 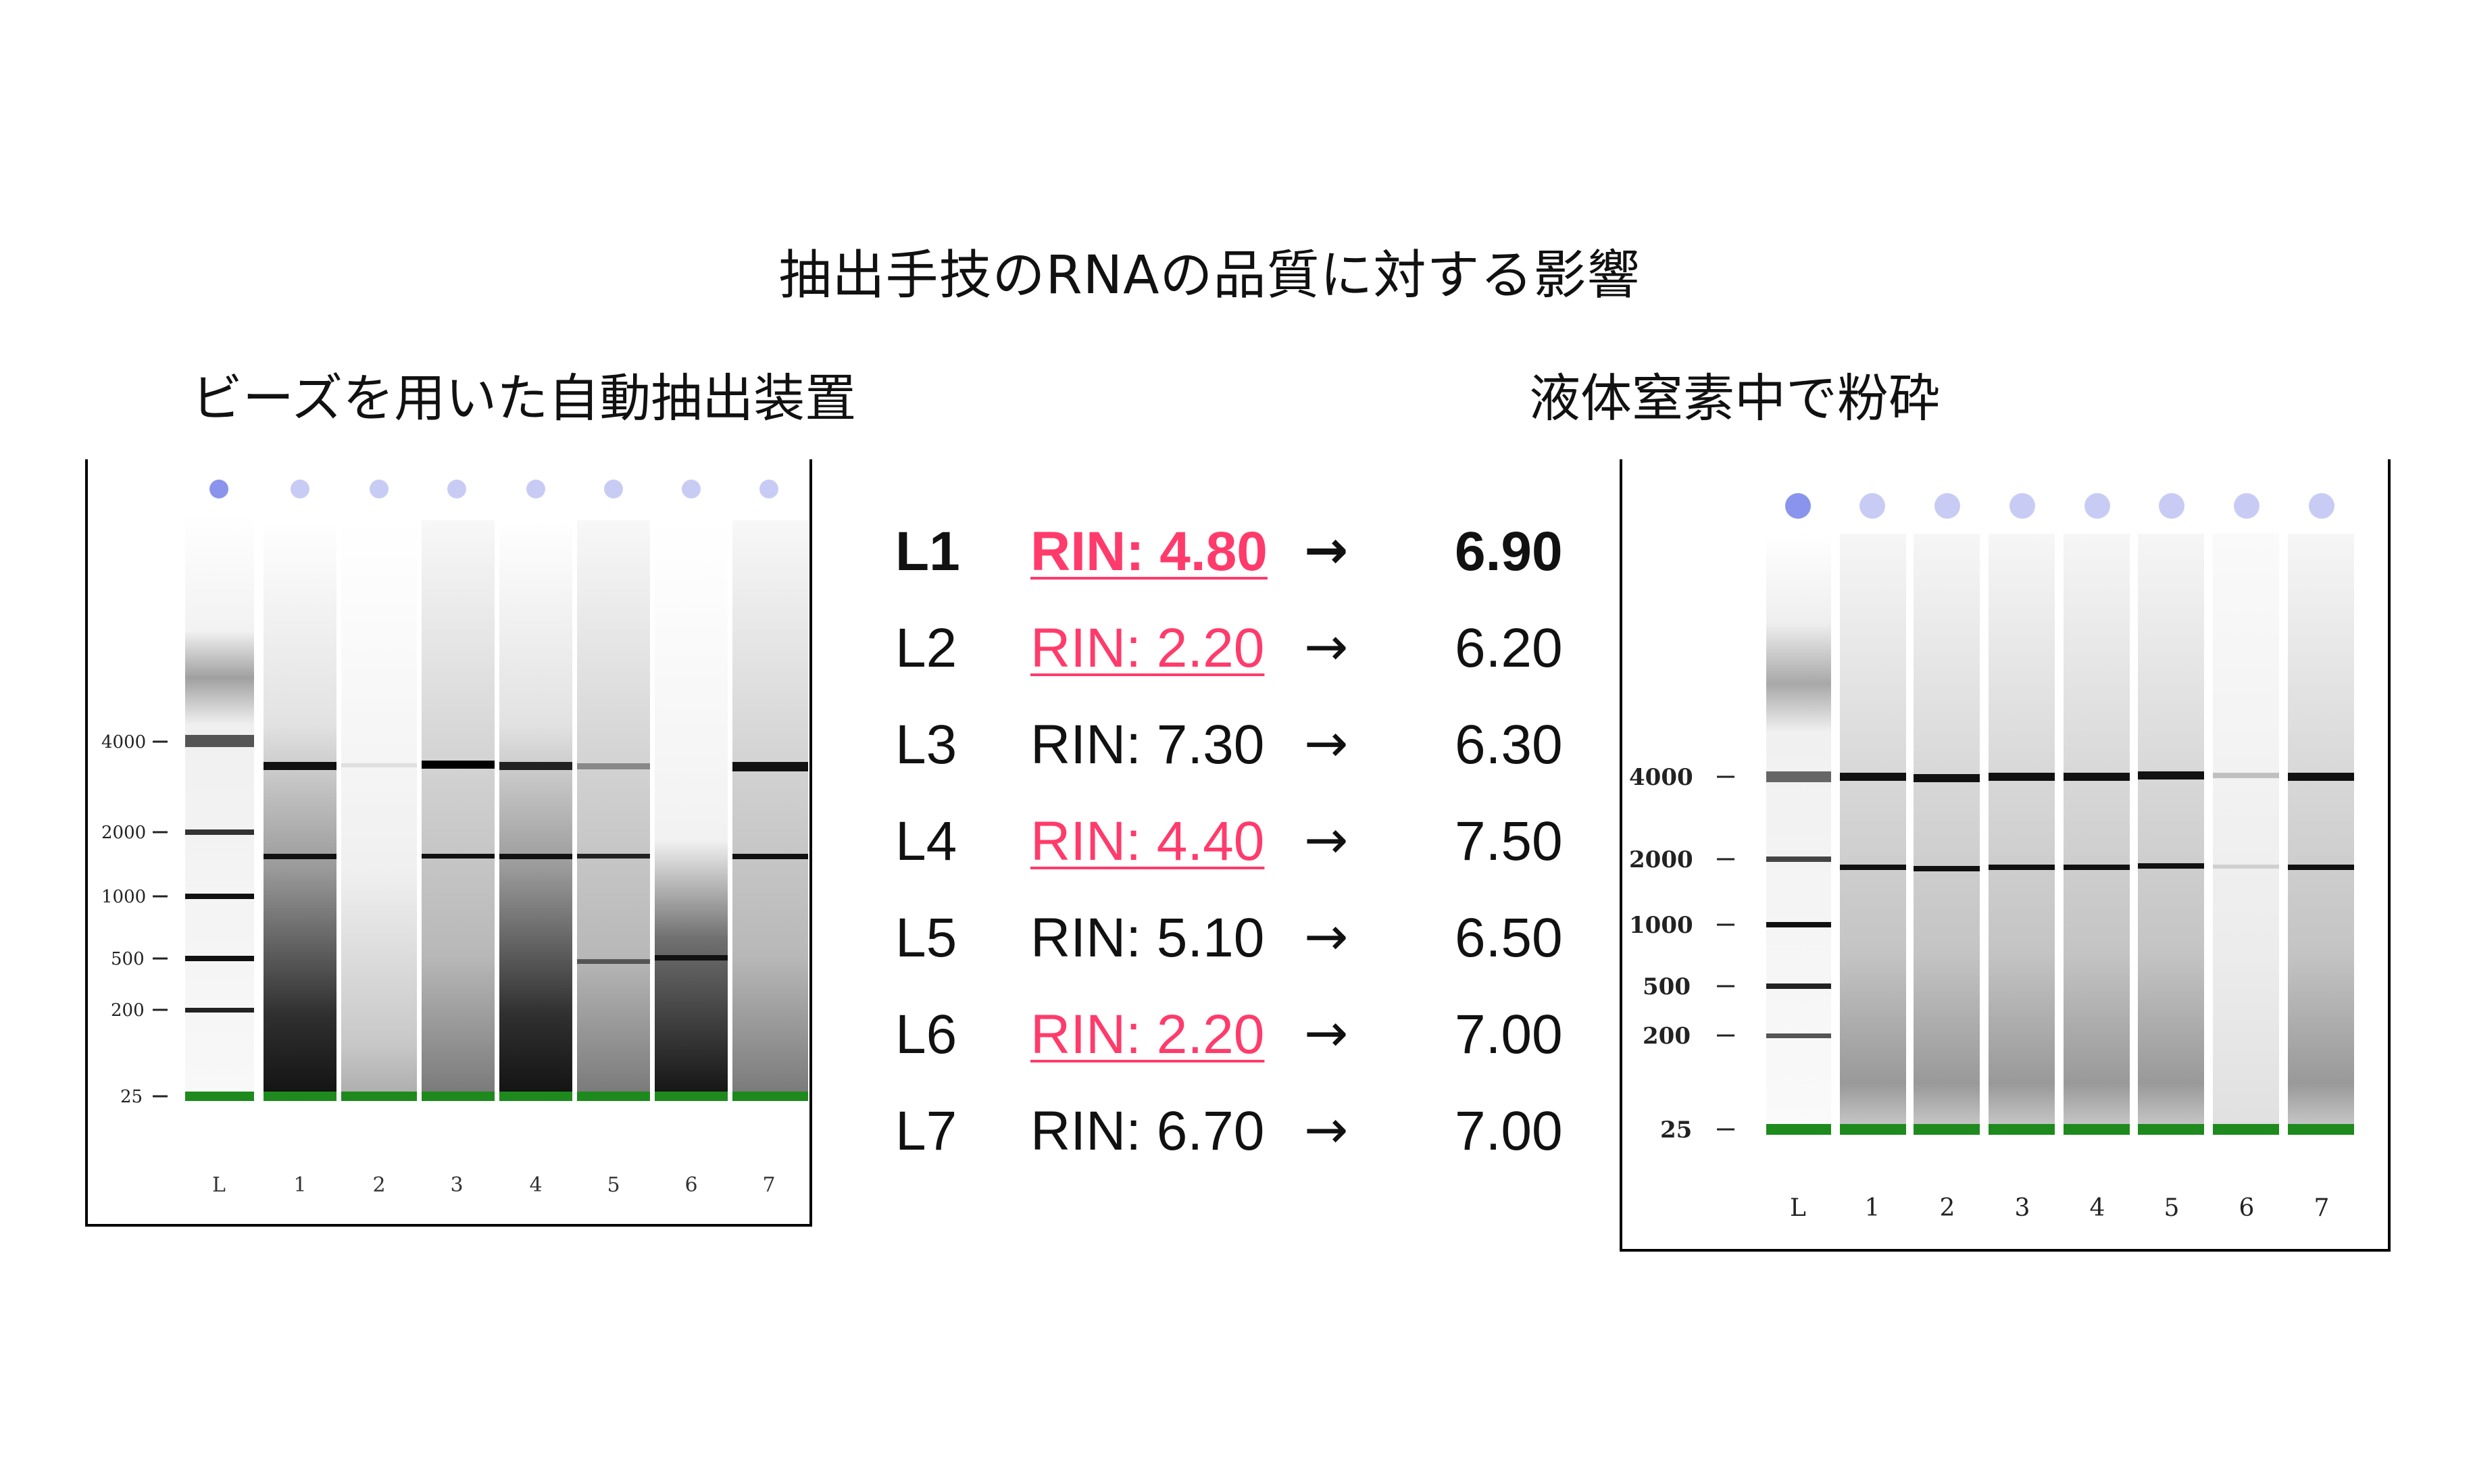 I want to click on left-panel-title: ビーズを用いた自動抽出装置, so click(x=524, y=398).